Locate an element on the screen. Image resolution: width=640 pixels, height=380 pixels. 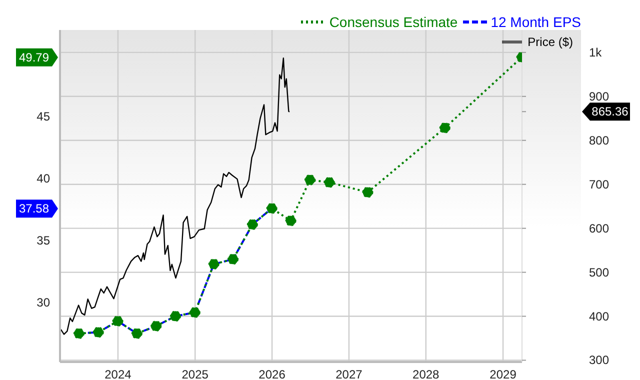
x-tick-label: 2026 is located at coordinates (272, 374).